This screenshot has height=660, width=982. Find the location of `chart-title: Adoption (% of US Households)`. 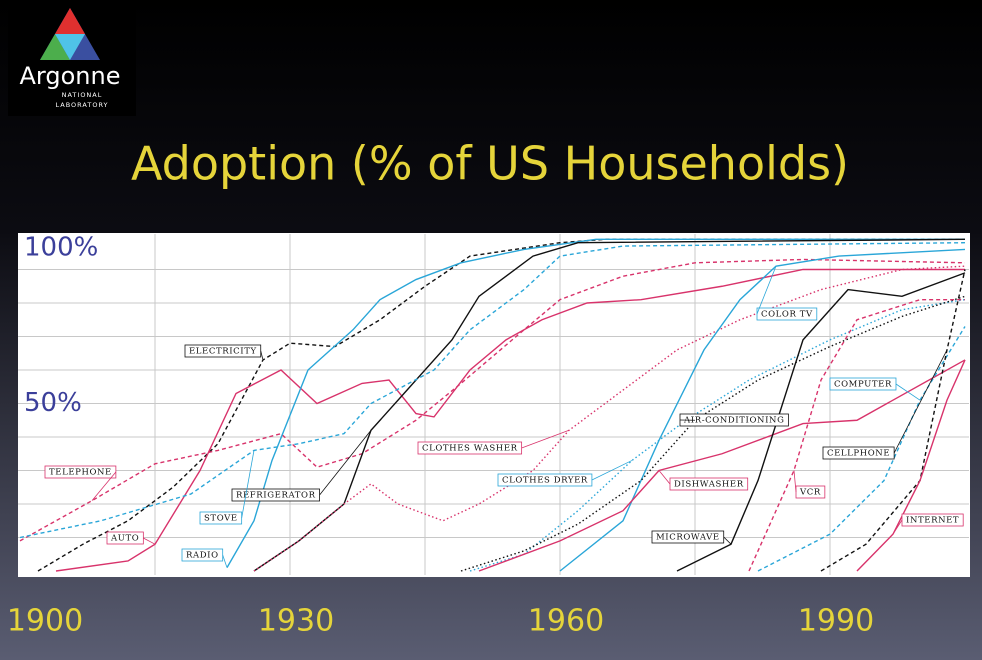

chart-title: Adoption (% of US Households) is located at coordinates (490, 164).